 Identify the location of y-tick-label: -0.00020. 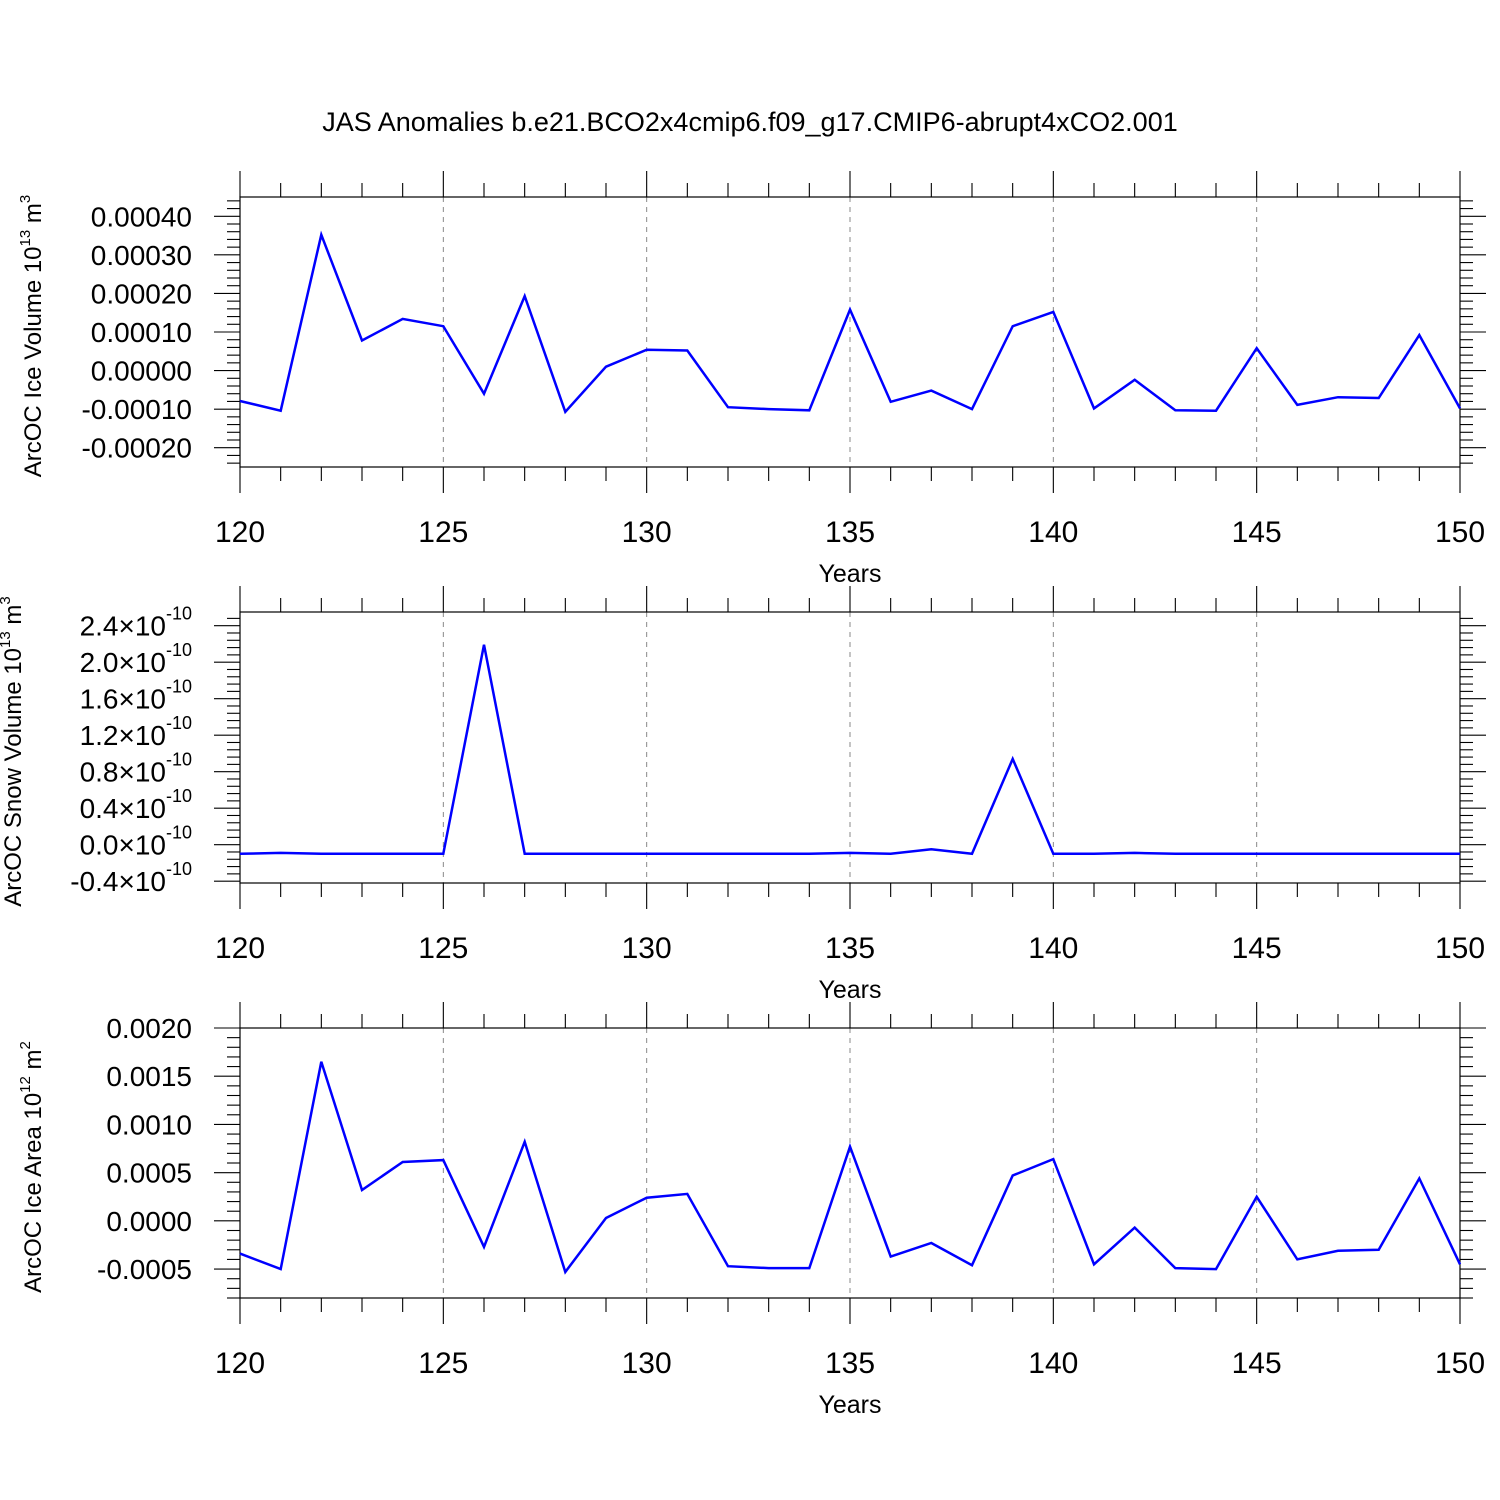
(136, 448).